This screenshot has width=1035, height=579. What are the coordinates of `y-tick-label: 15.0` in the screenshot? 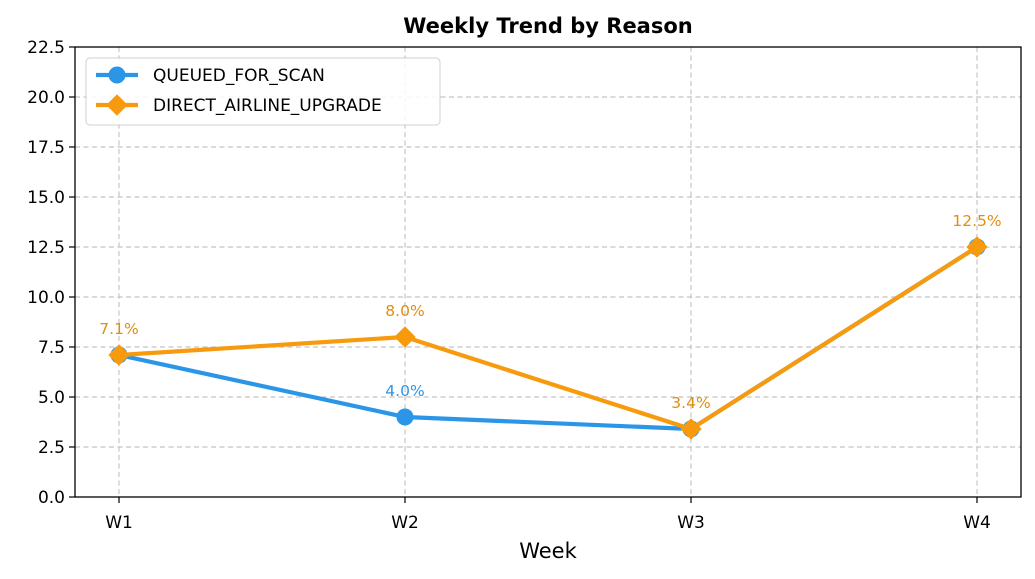 It's located at (46, 198).